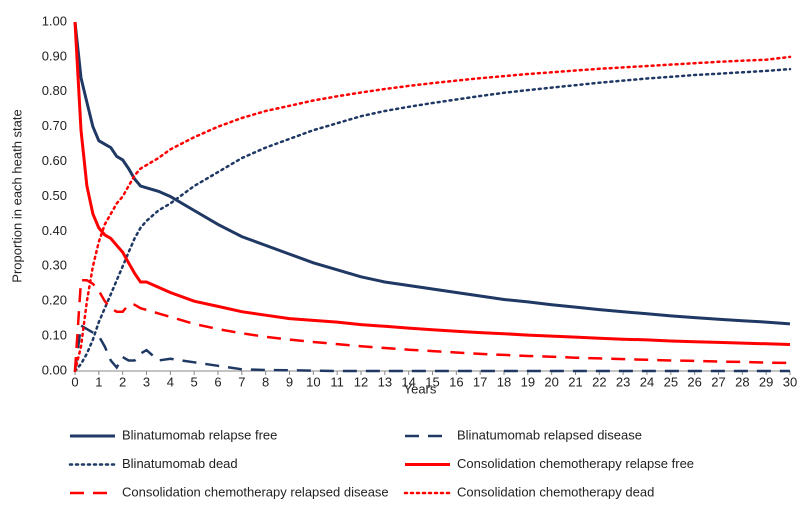 The width and height of the screenshot is (798, 531). Describe the element at coordinates (289, 381) in the screenshot. I see `x-tick-label: 9` at that location.